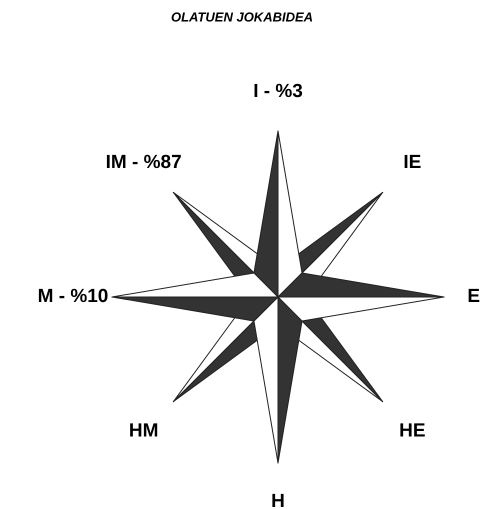  Describe the element at coordinates (278, 500) in the screenshot. I see `category-label: H` at that location.